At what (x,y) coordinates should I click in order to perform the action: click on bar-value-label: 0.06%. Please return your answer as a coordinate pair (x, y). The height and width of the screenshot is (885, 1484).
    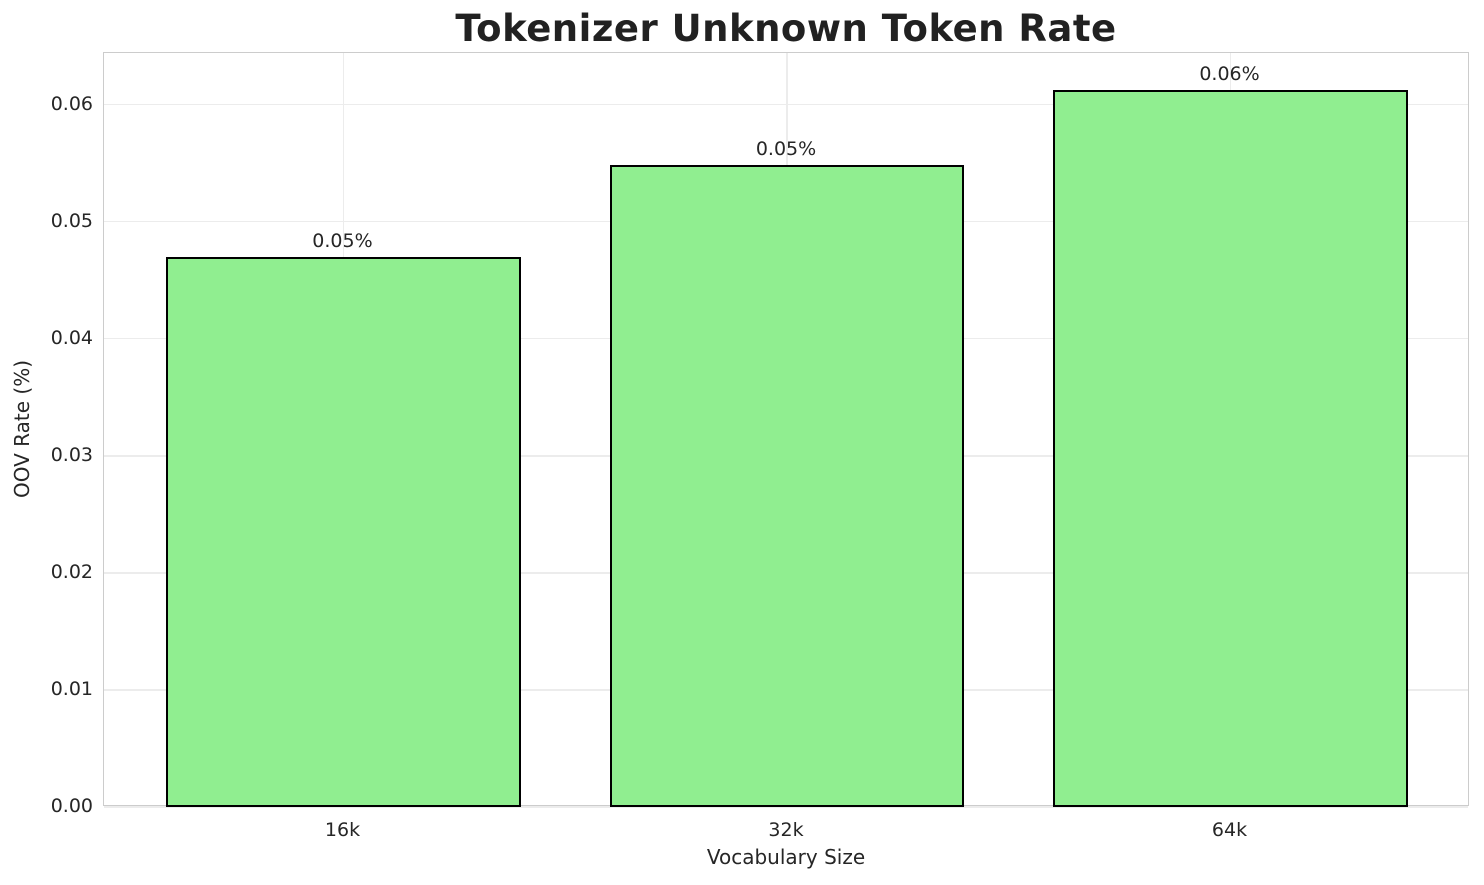
    Looking at the image, I should click on (1229, 74).